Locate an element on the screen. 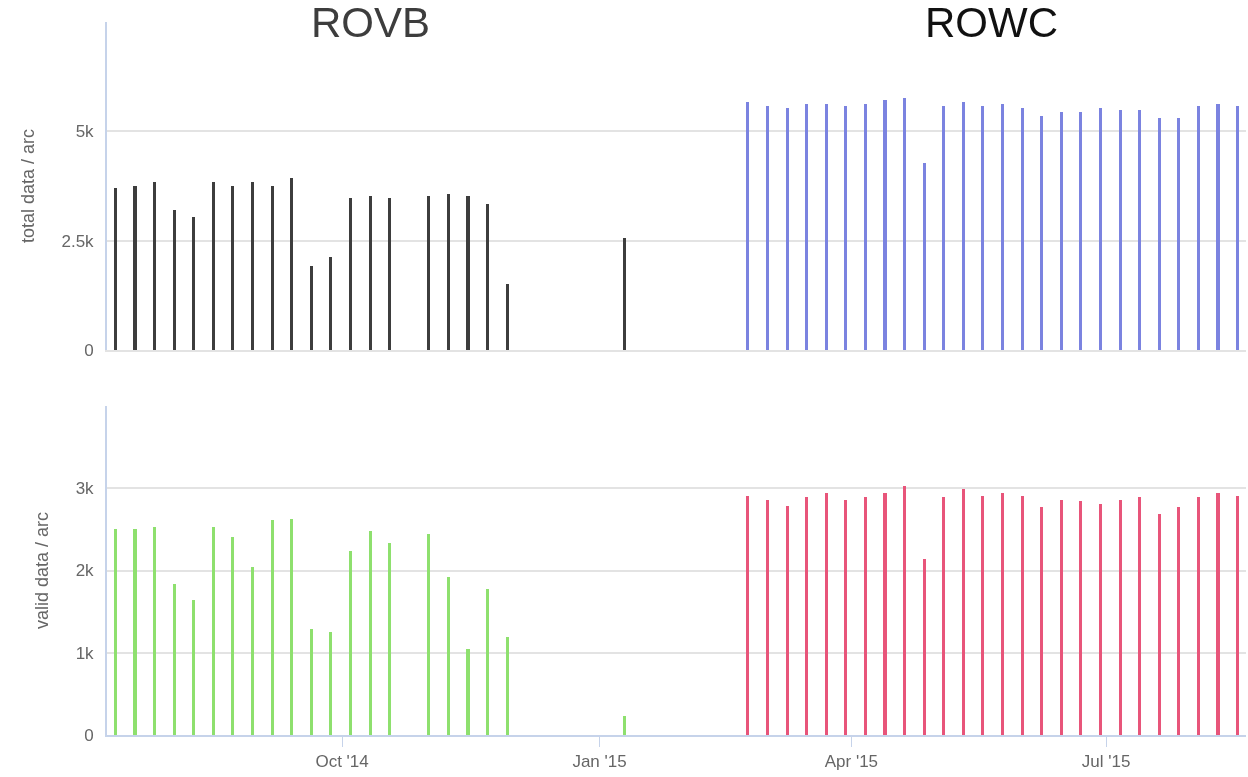 The height and width of the screenshot is (777, 1248). y-tick-label: 3k is located at coordinates (85, 489).